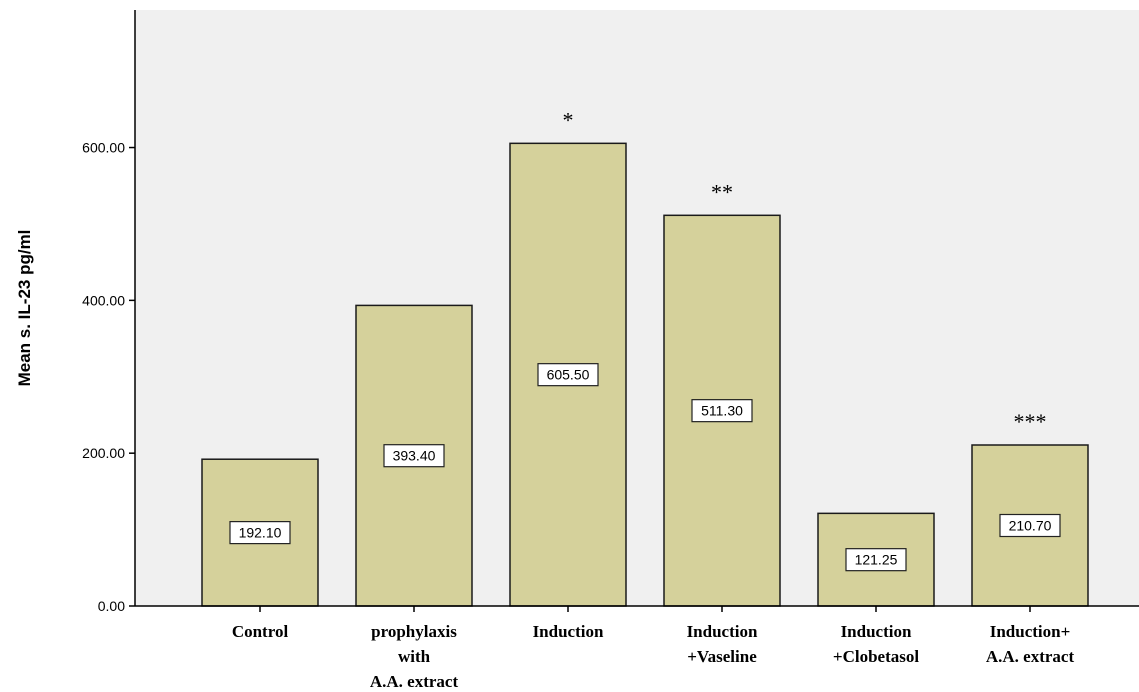  Describe the element at coordinates (722, 191) in the screenshot. I see `significance-marker: **` at that location.